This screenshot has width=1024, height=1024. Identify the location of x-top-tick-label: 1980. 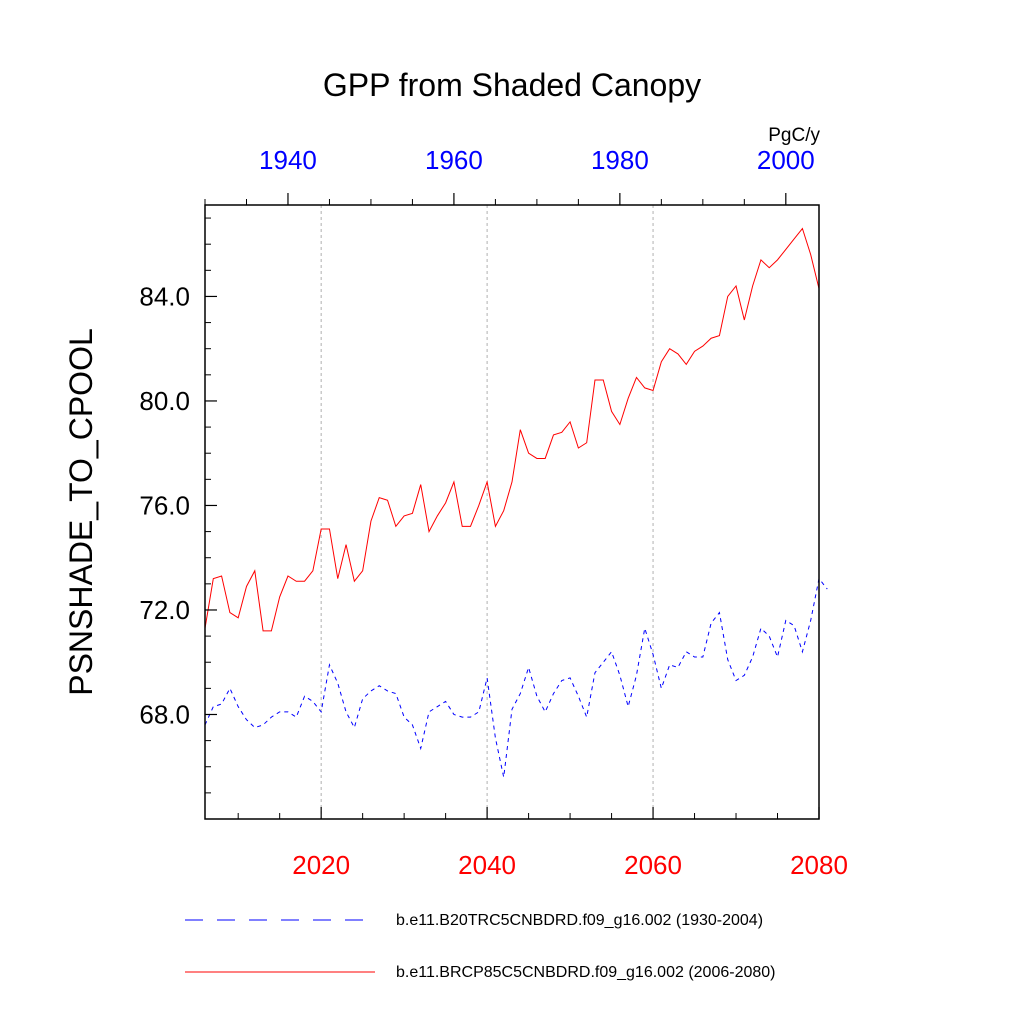
(620, 160).